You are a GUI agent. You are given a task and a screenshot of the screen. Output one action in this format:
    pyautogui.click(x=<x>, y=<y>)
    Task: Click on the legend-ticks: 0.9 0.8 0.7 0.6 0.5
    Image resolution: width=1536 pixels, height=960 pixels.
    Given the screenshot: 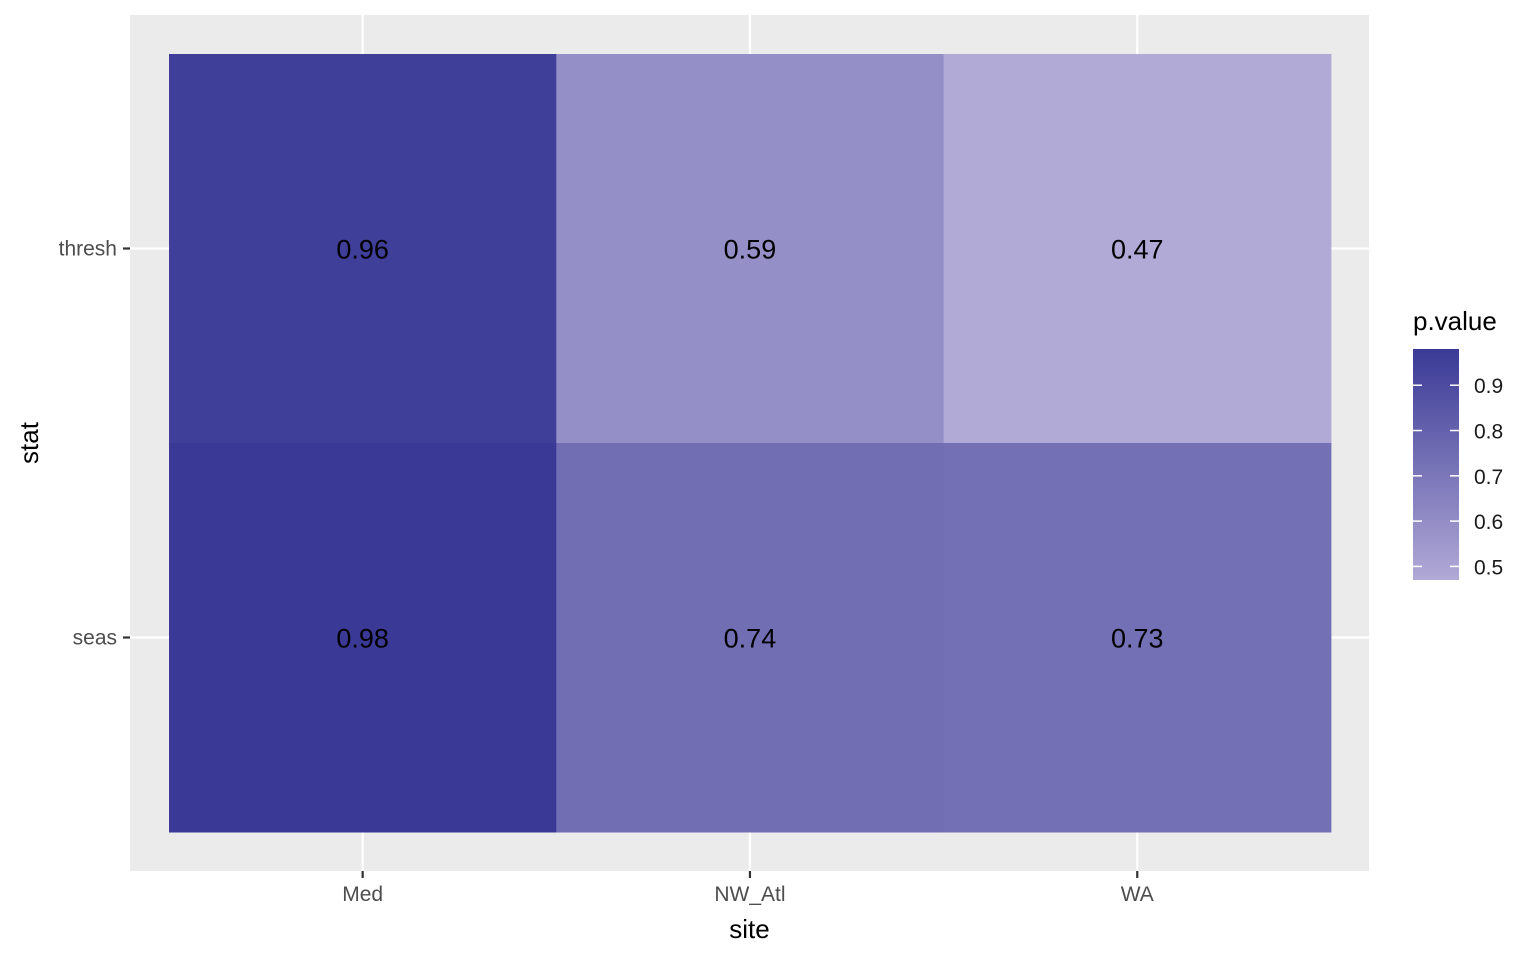 What is the action you would take?
    pyautogui.click(x=1458, y=477)
    